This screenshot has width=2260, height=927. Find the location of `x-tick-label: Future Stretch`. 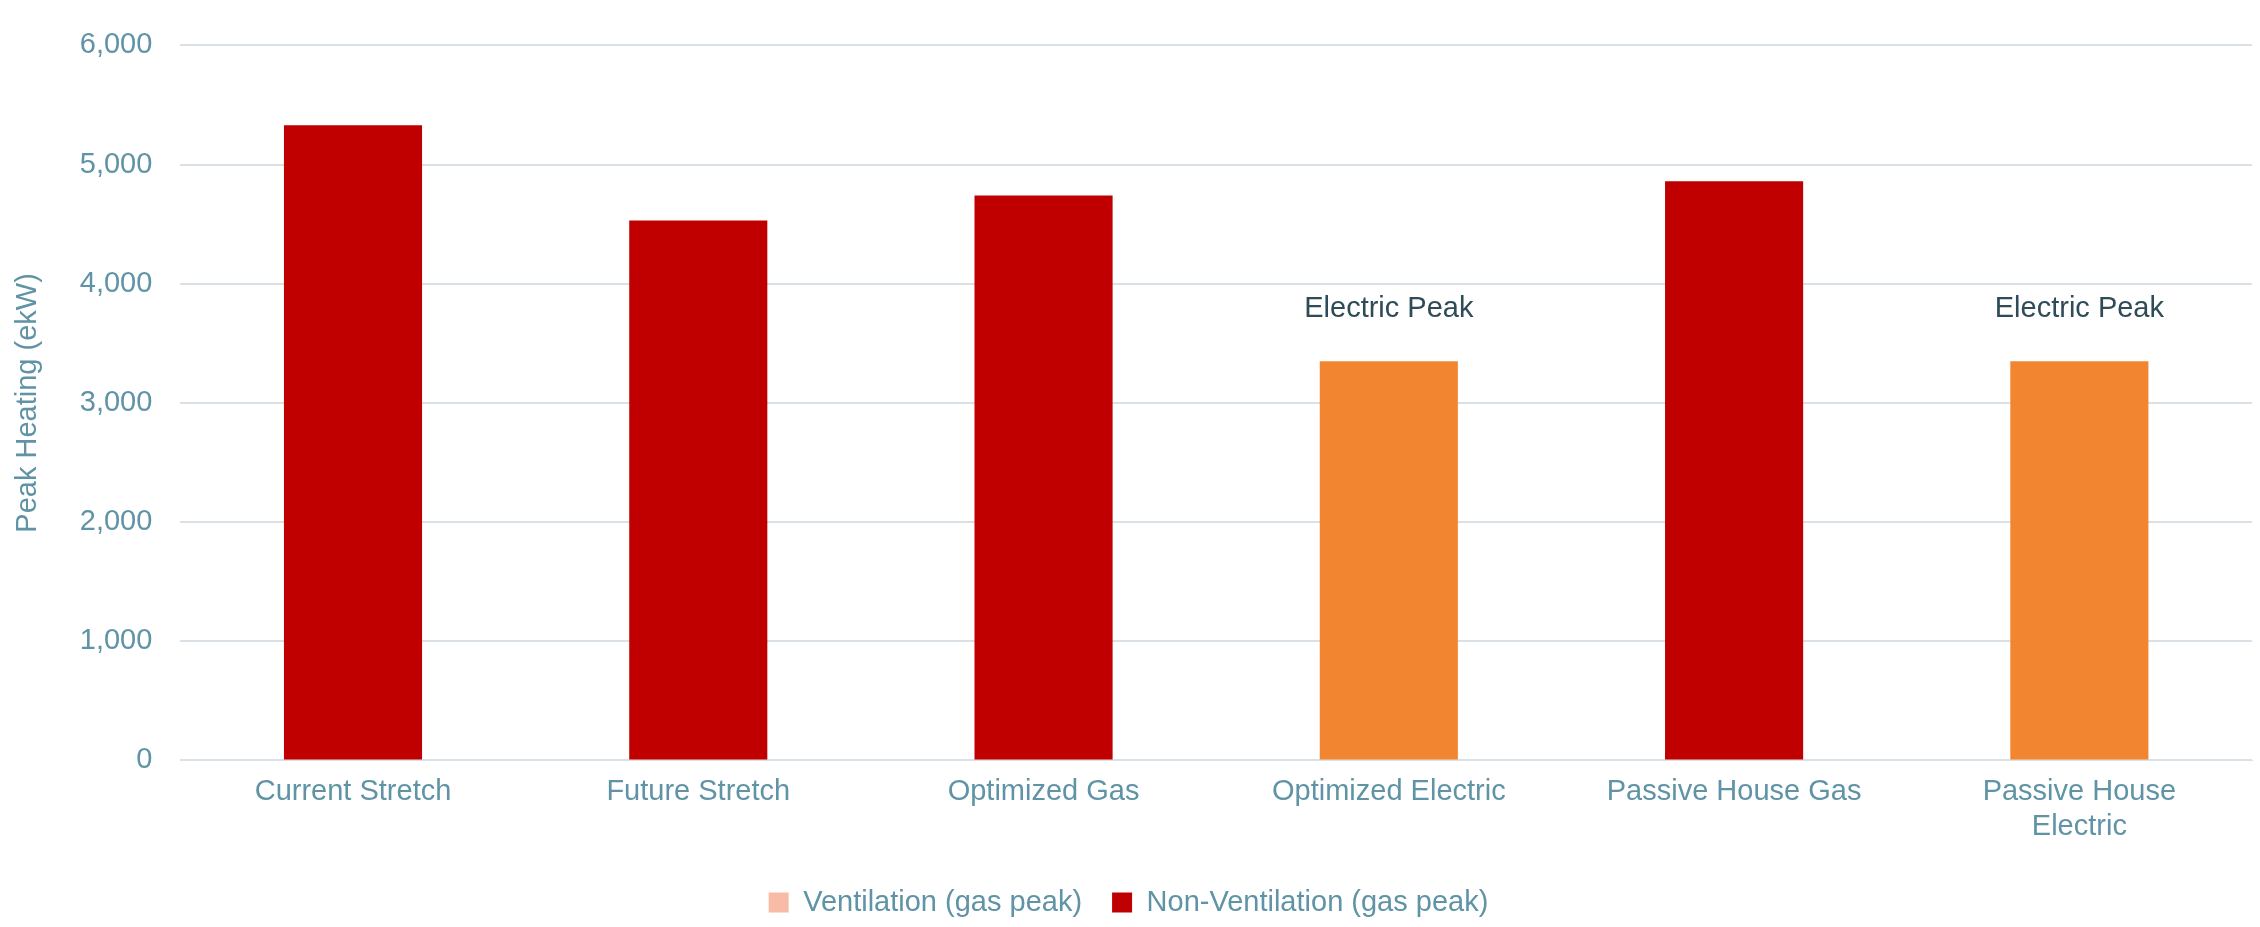

x-tick-label: Future Stretch is located at coordinates (698, 789).